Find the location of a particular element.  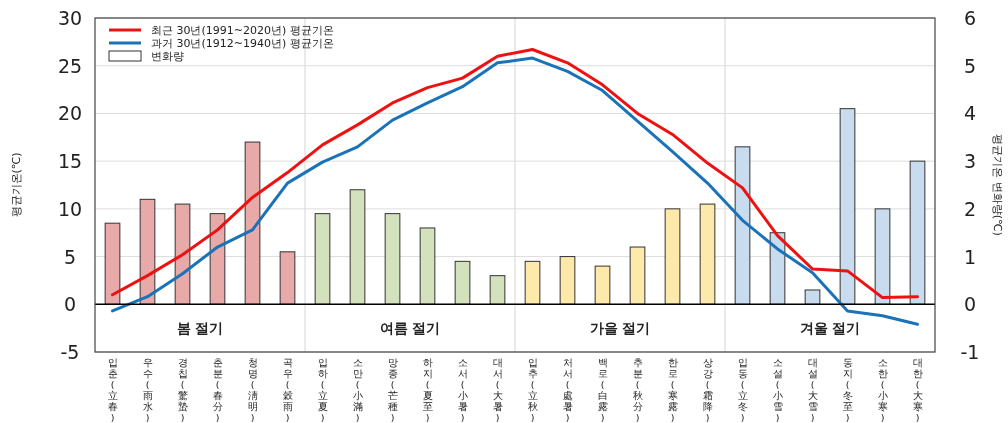

annotation: 여름 절기 is located at coordinates (410, 328).